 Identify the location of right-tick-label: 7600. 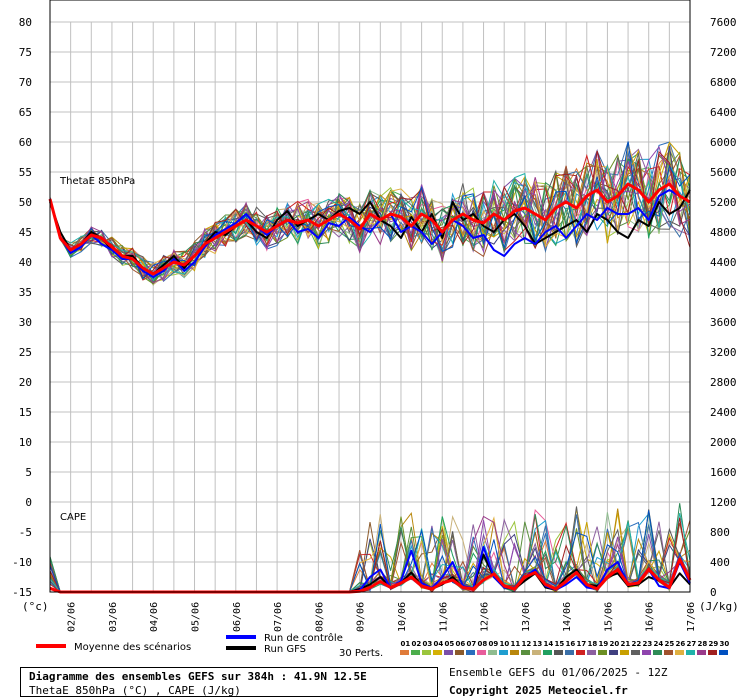
(723, 22).